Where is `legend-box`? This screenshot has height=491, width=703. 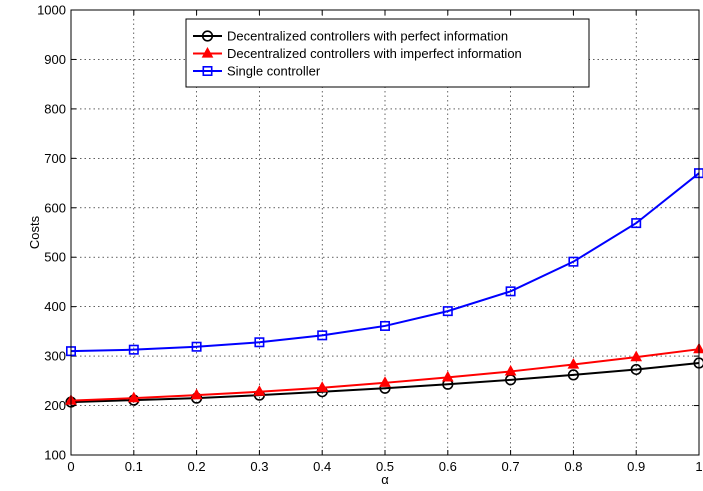 legend-box is located at coordinates (387, 53).